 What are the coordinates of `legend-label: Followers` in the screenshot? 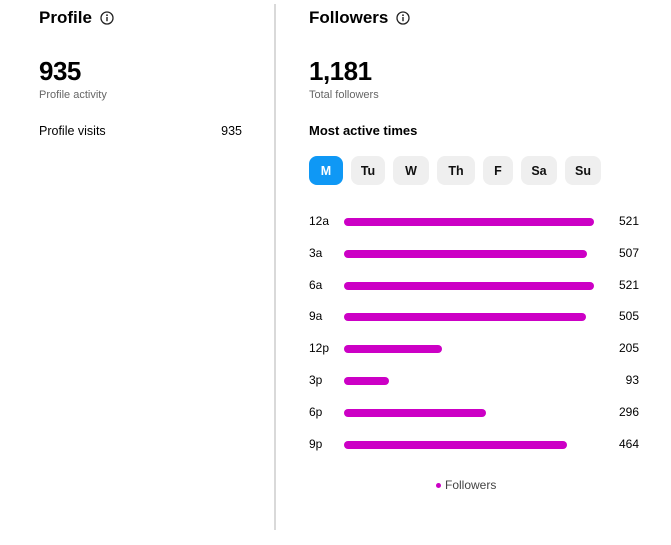 It's located at (471, 485).